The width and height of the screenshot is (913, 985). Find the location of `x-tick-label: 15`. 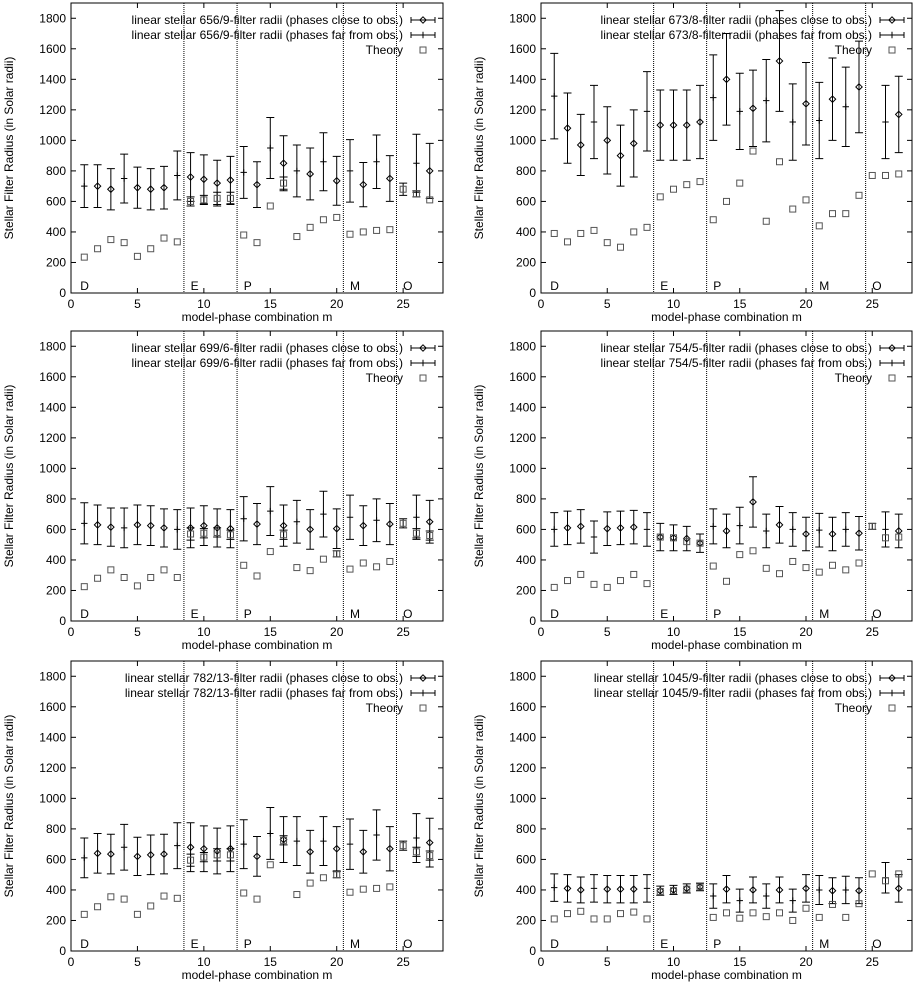

x-tick-label: 15 is located at coordinates (740, 304).